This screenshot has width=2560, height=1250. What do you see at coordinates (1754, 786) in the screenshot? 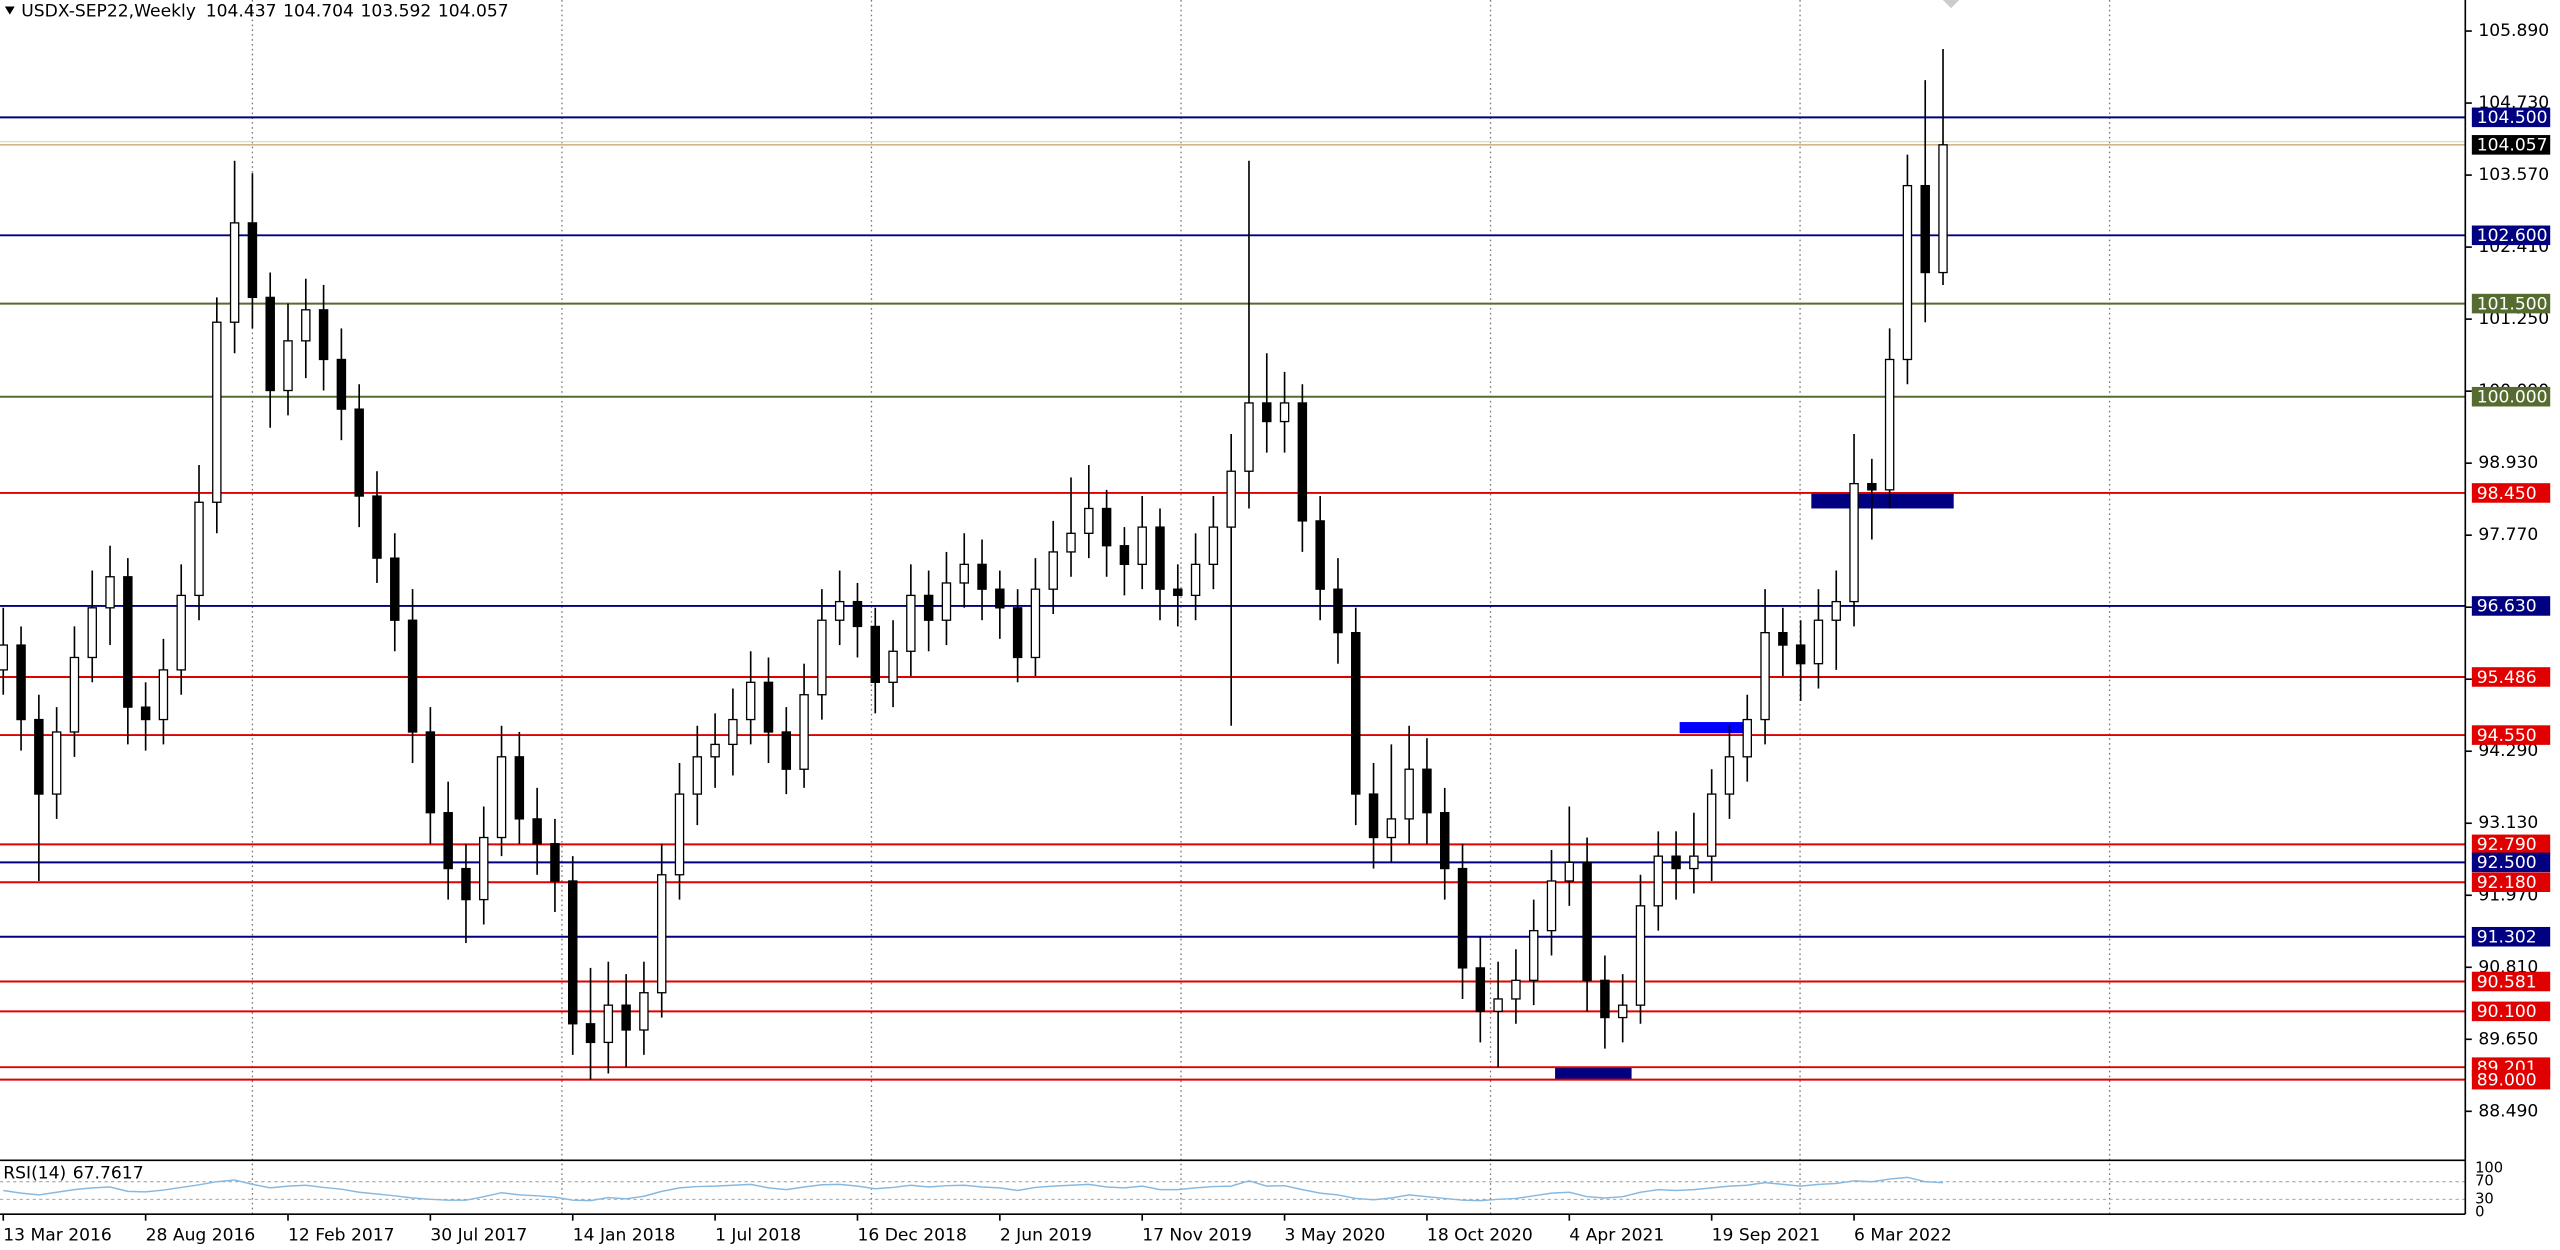
I see `zones` at bounding box center [1754, 786].